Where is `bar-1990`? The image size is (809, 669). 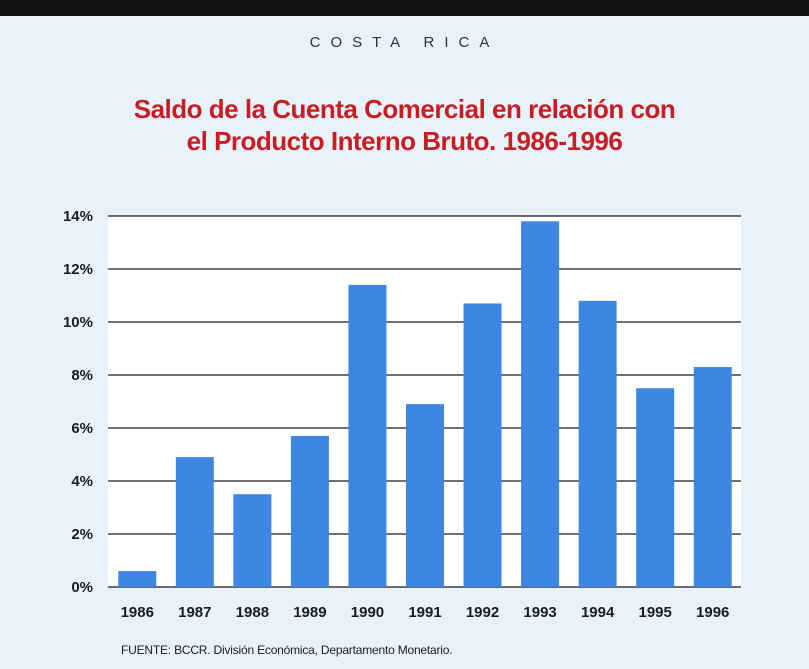
bar-1990 is located at coordinates (367, 435).